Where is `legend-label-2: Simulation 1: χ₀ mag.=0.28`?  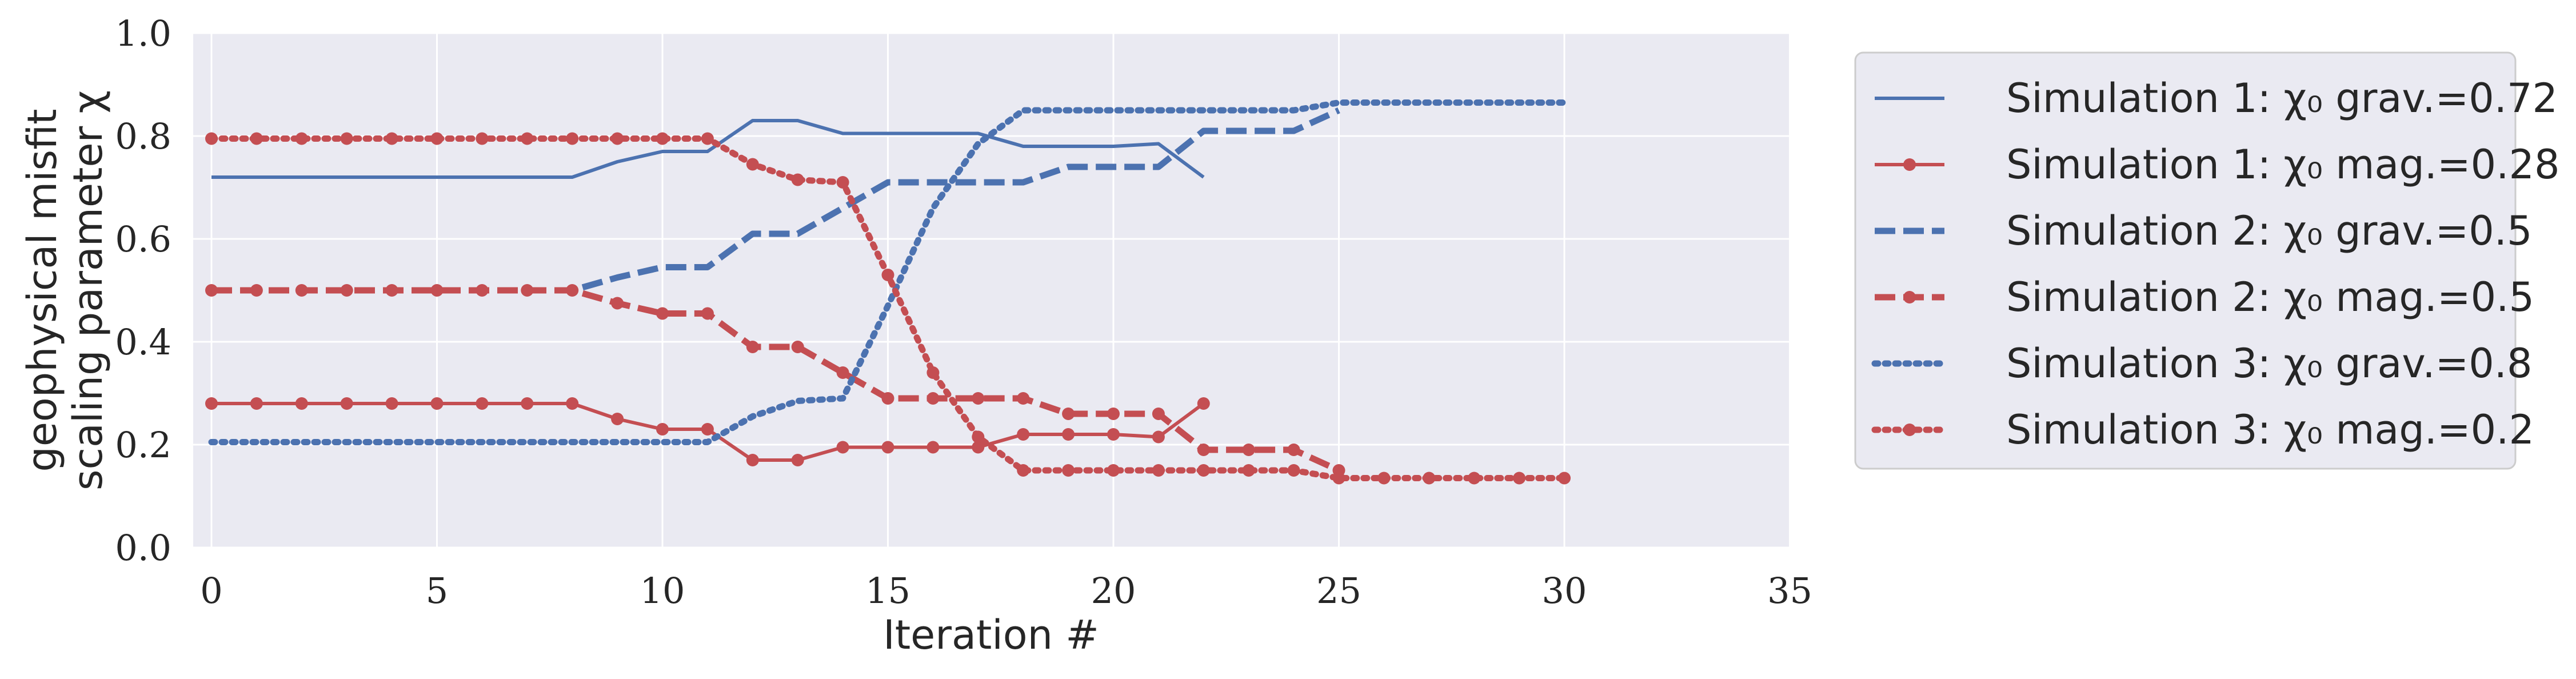 legend-label-2: Simulation 1: χ₀ mag.=0.28 is located at coordinates (2283, 164).